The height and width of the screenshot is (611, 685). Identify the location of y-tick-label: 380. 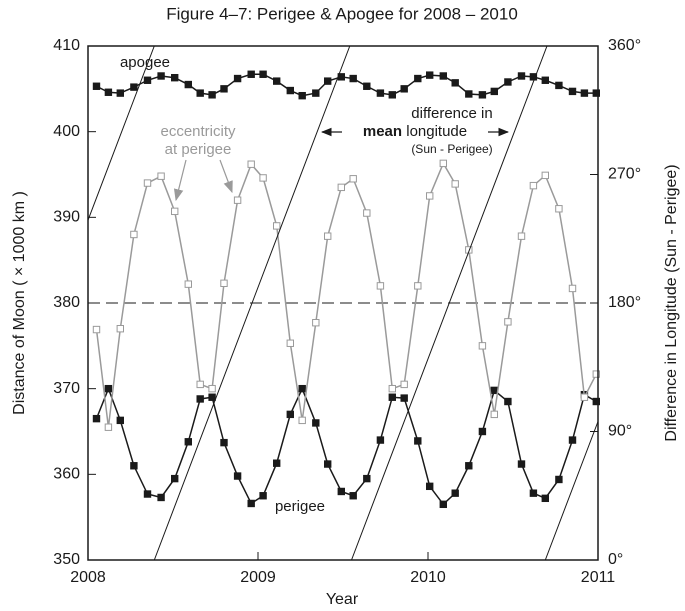
(66, 302).